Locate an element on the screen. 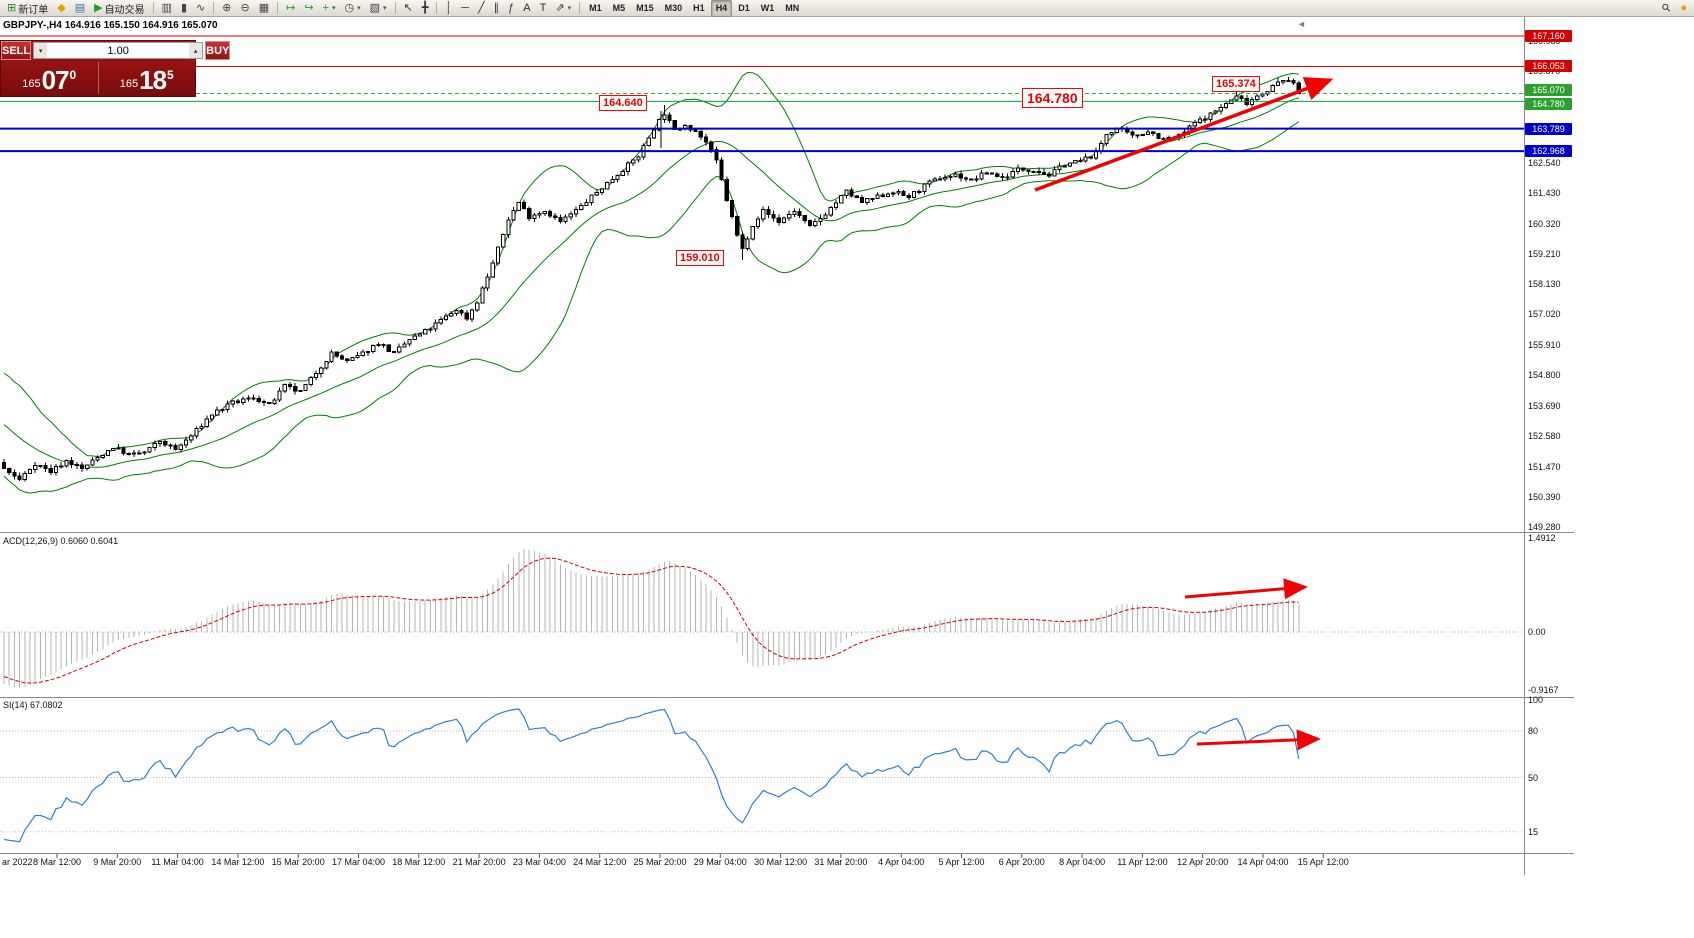 This screenshot has height=938, width=1694. macd-scale-label: -0.9167 is located at coordinates (1543, 689).